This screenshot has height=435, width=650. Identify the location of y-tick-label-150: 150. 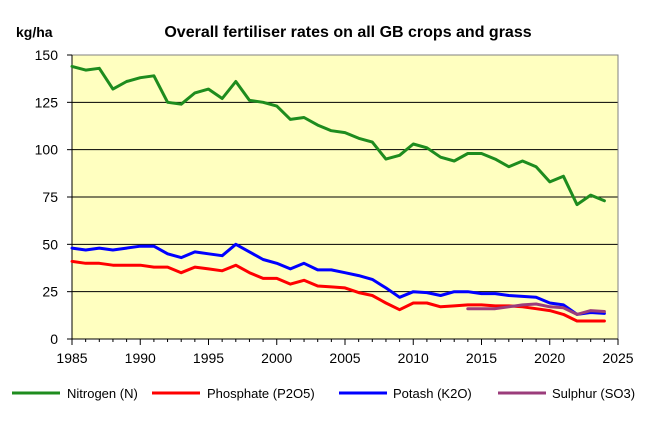
(47, 55).